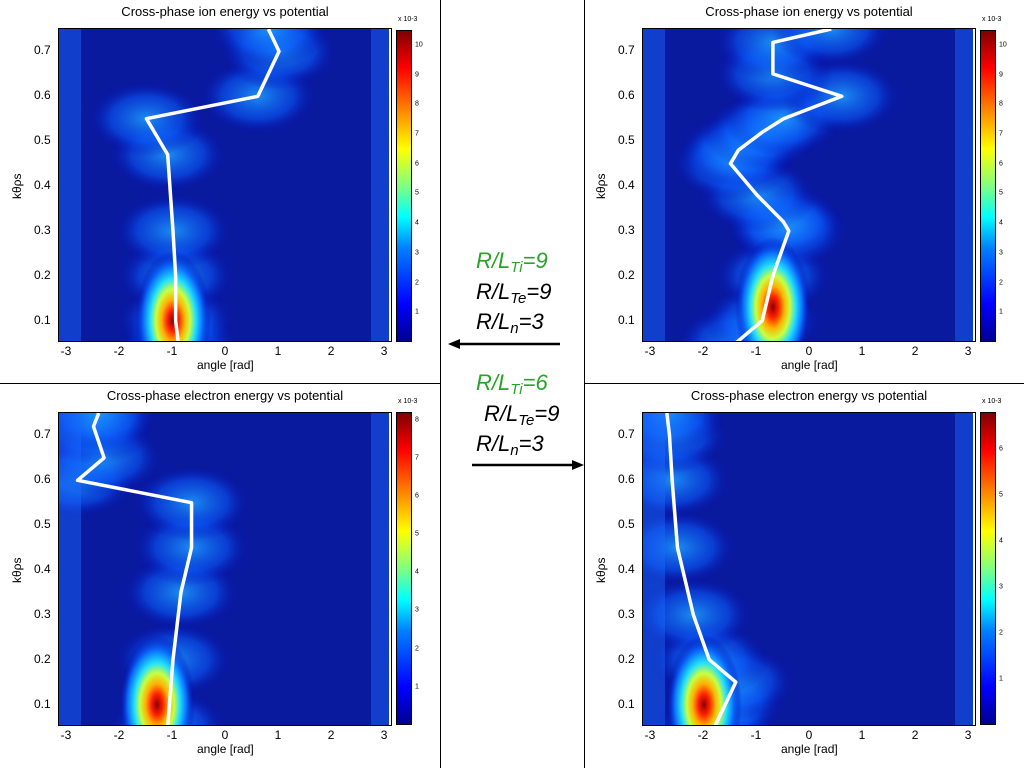 The image size is (1024, 768). I want to click on vertical-divider-left, so click(440, 384).